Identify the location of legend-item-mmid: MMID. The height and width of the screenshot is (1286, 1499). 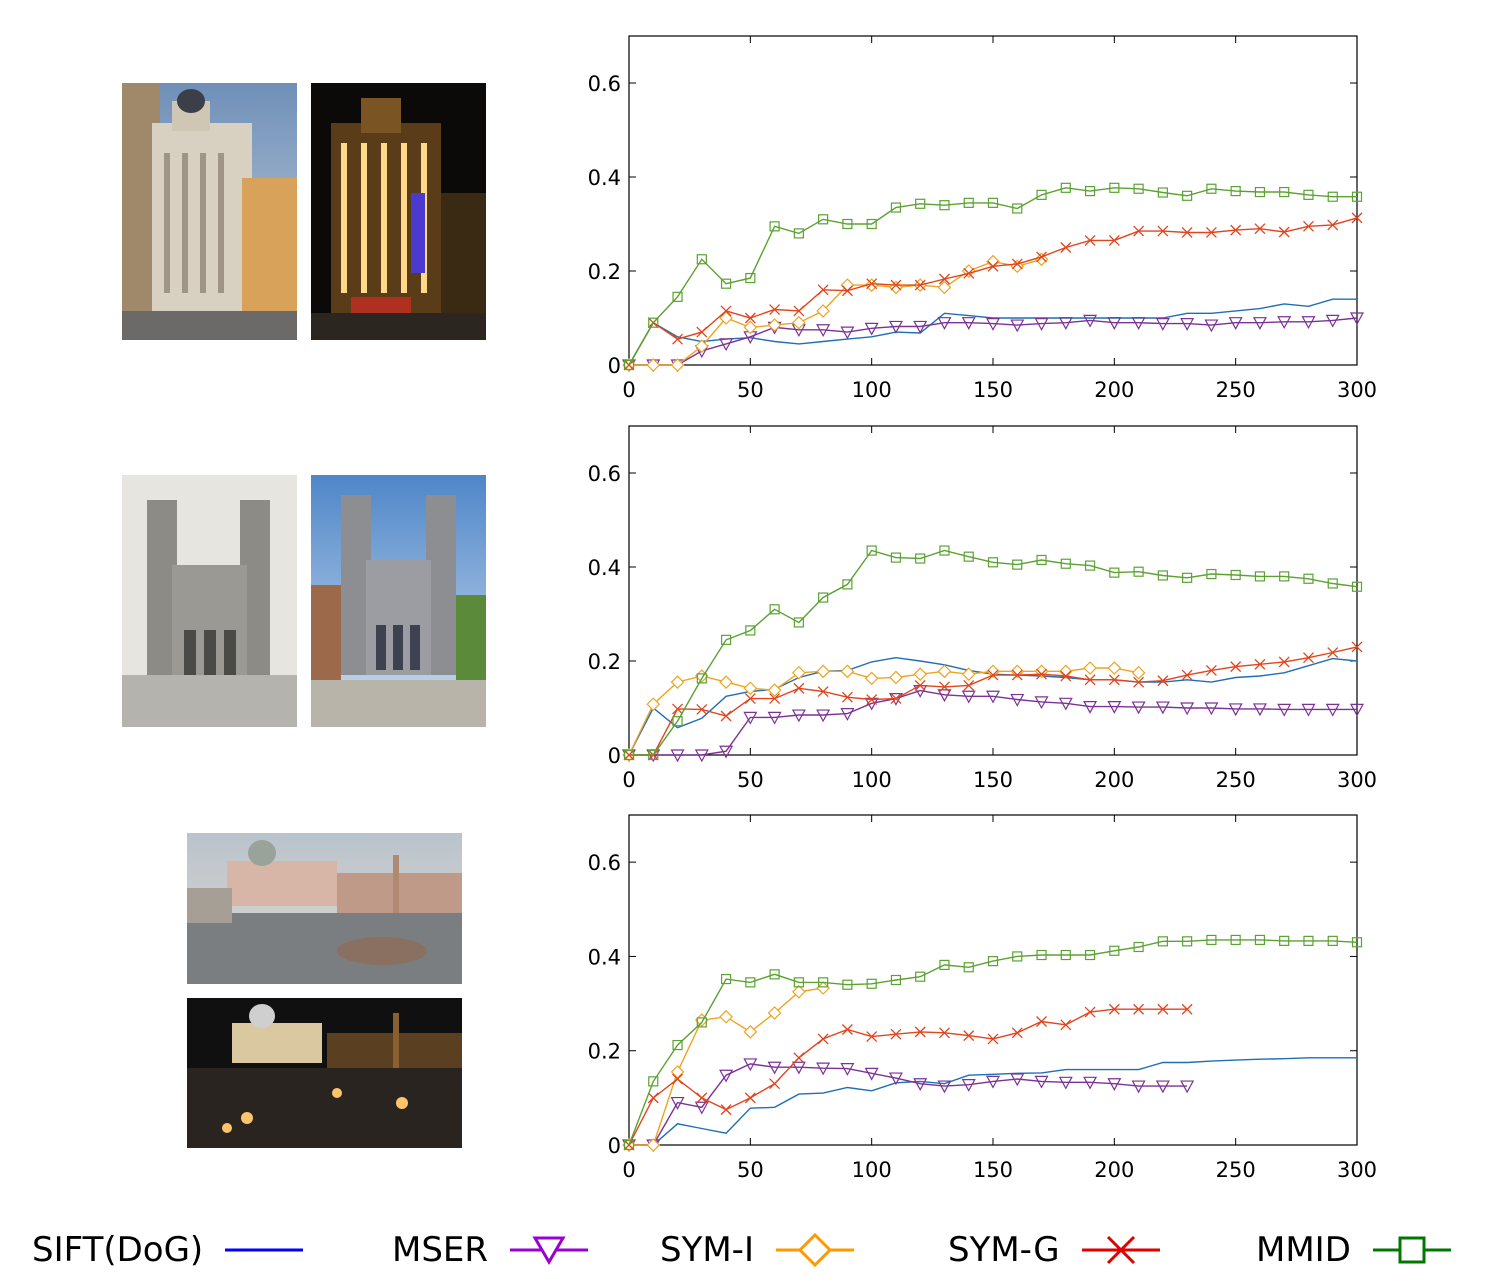
(1354, 1250).